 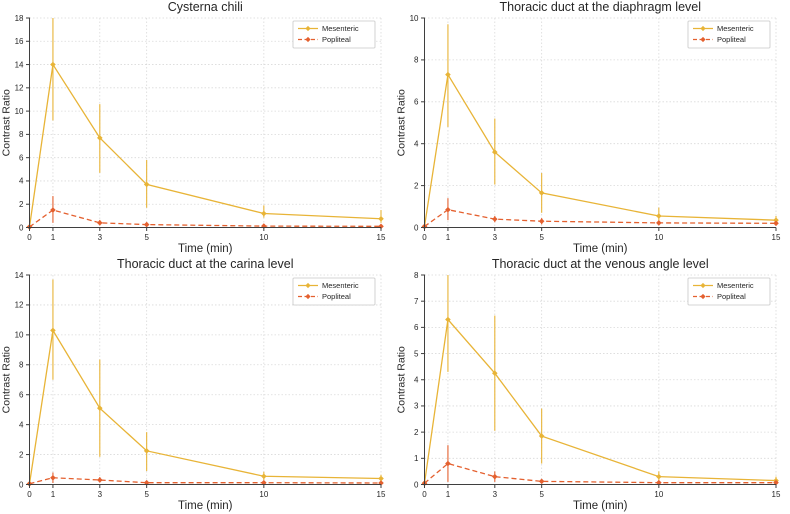 I want to click on x-tick-label: 5, so click(x=541, y=494).